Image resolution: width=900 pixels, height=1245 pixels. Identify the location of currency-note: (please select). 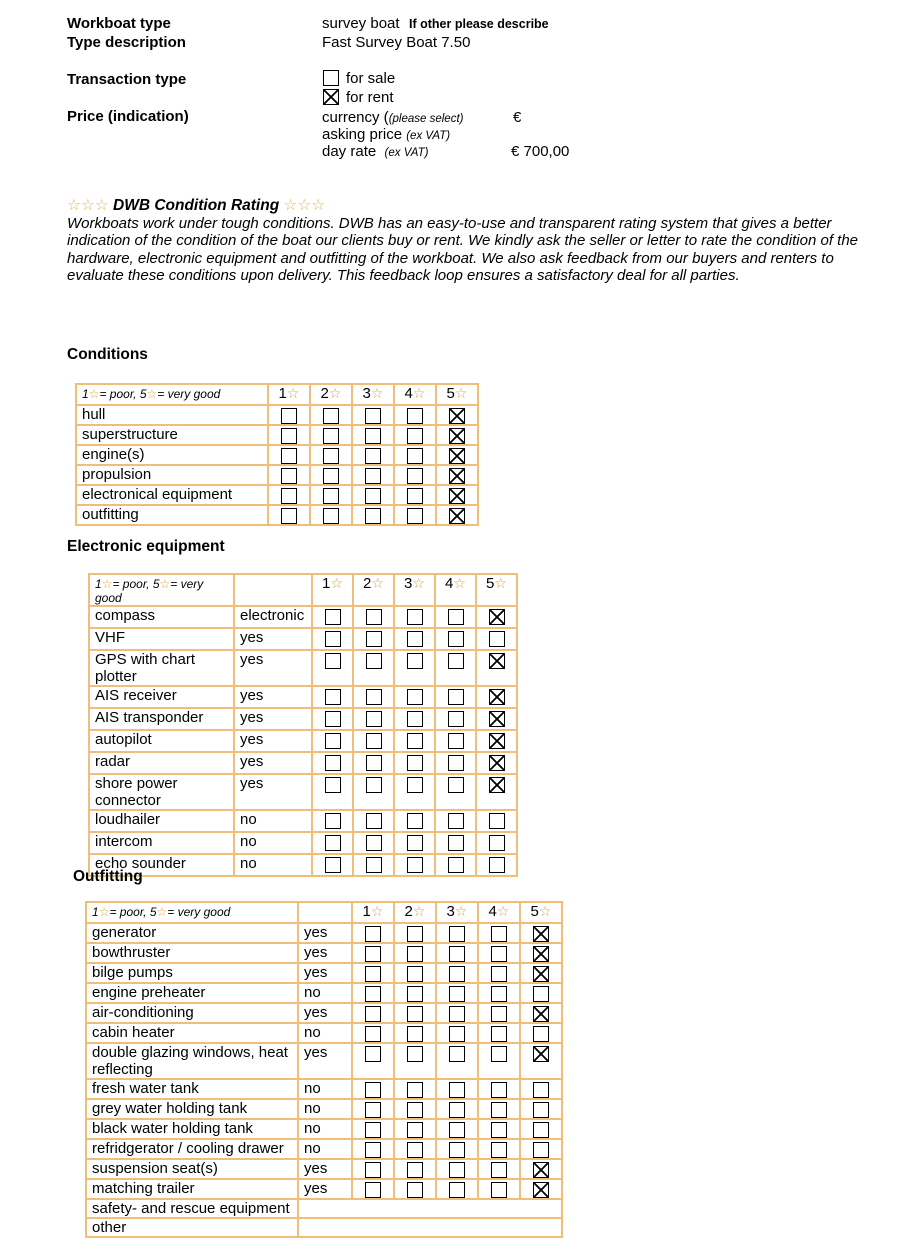
(426, 119).